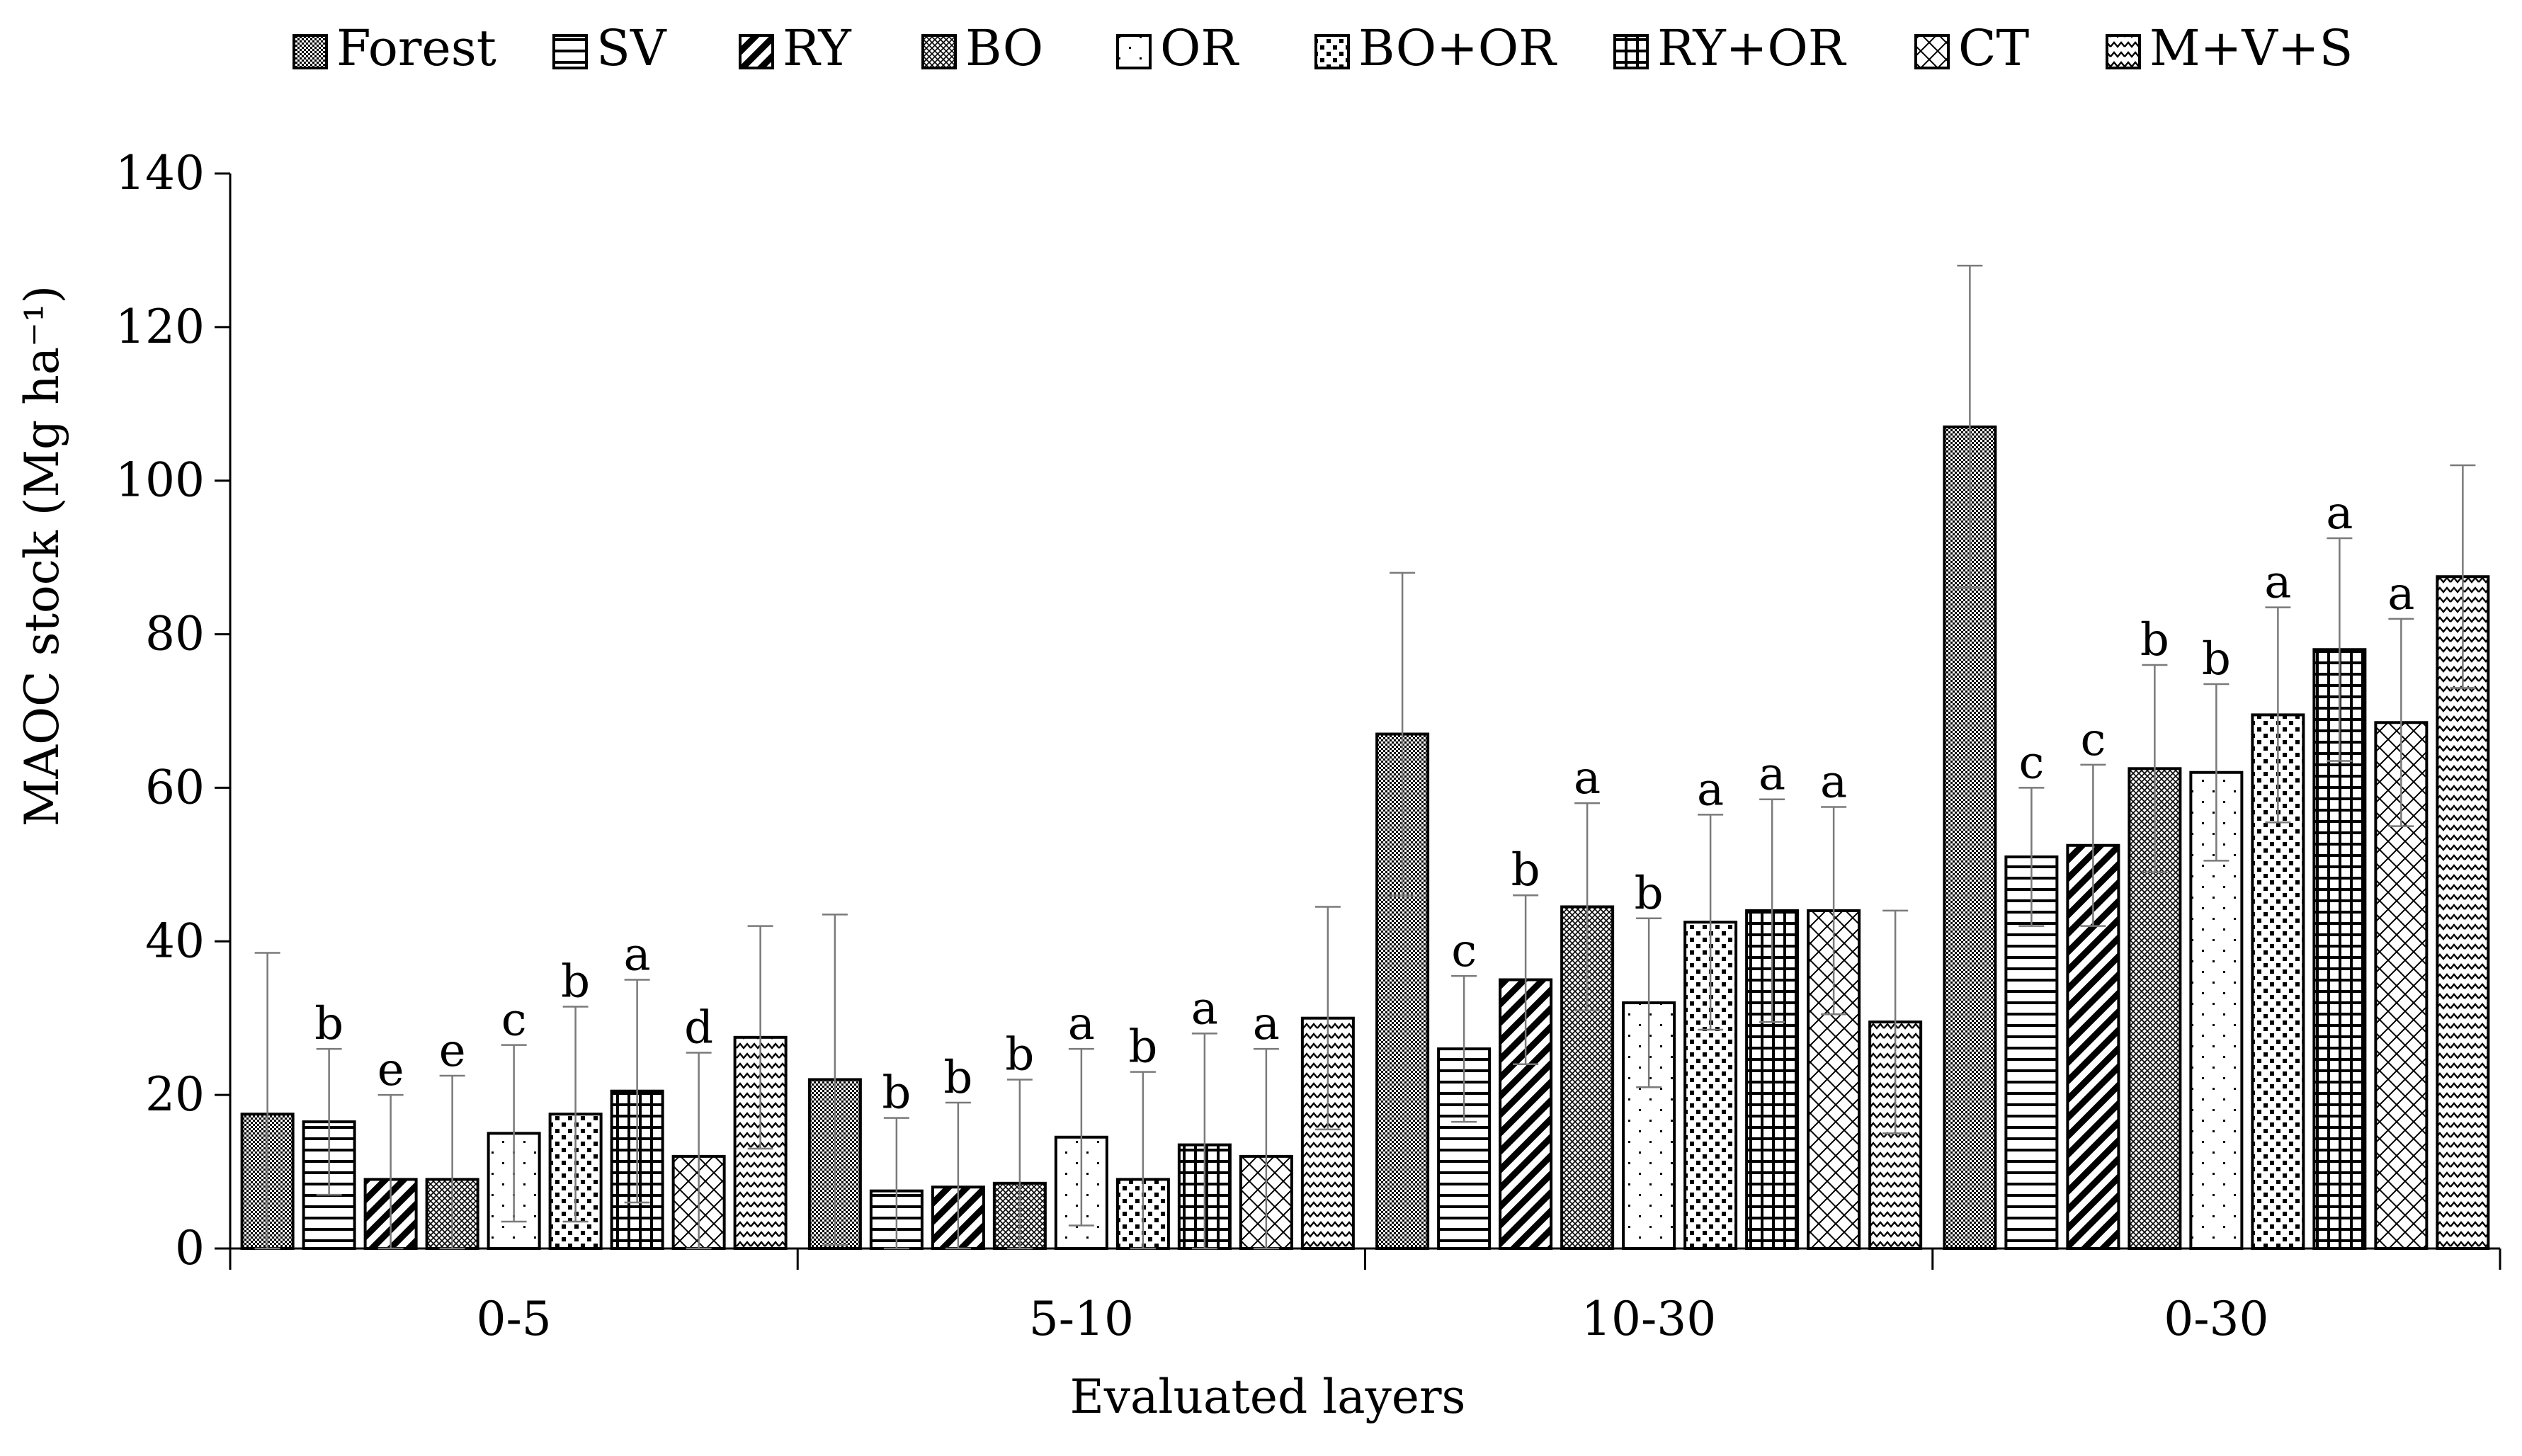 This screenshot has height=1456, width=2522. I want to click on legend: Forest SV RY BO OR BO+OR RY+OR CT M+V+S, so click(1323, 48).